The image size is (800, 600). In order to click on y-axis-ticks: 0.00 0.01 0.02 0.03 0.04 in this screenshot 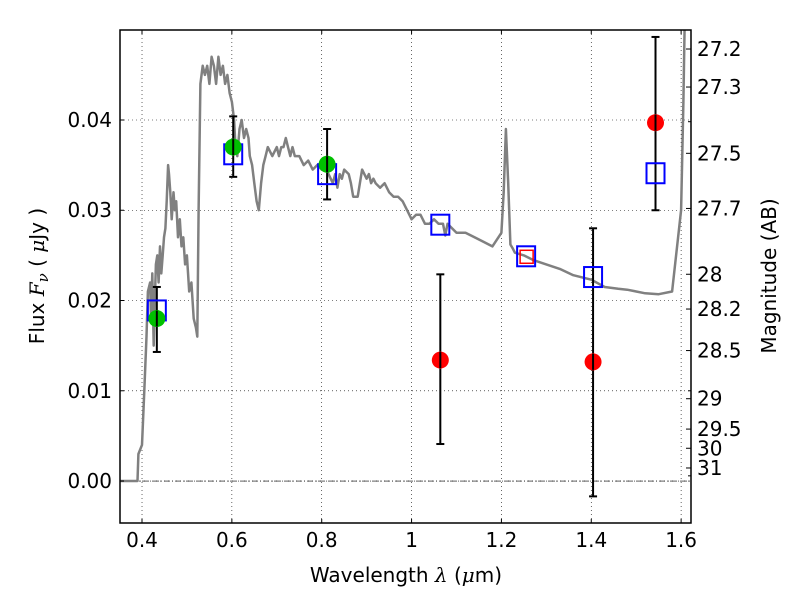, I will do `click(95, 300)`.